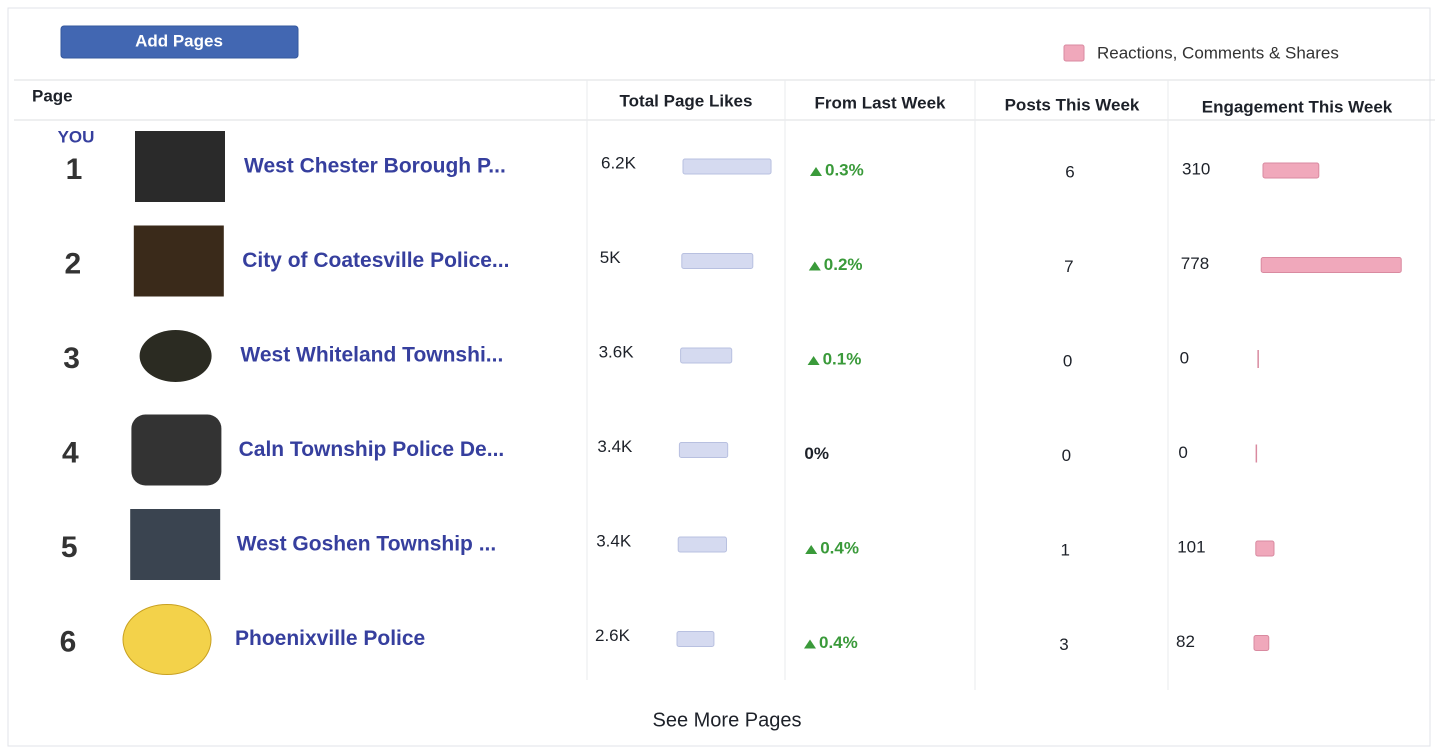 The image size is (1440, 753). What do you see at coordinates (727, 720) in the screenshot?
I see `see-more-link: See More Pages` at bounding box center [727, 720].